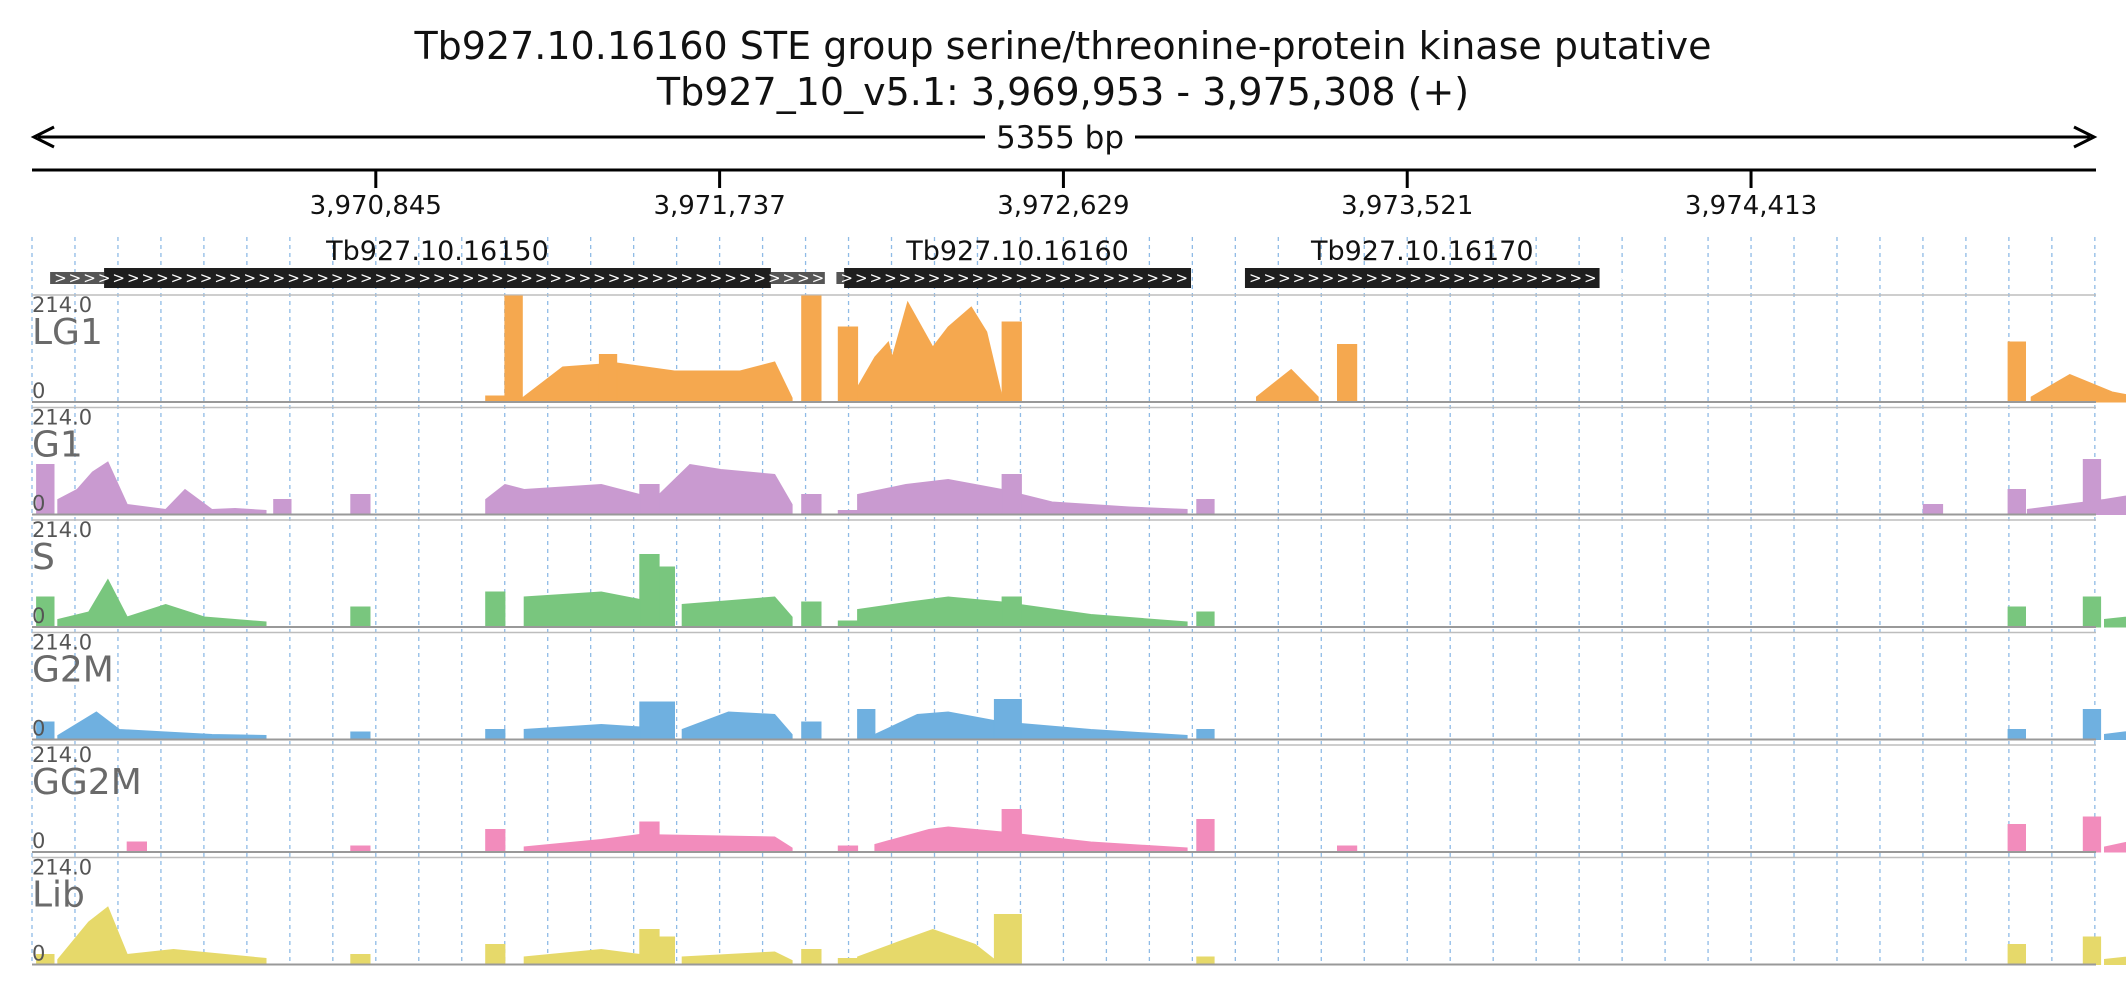  What do you see at coordinates (2085, 137) in the screenshot?
I see `span-arrow-right-head` at bounding box center [2085, 137].